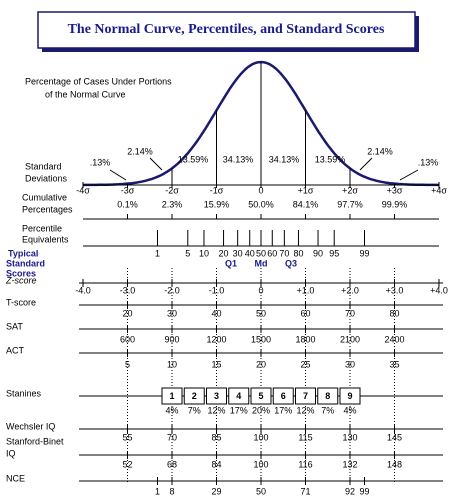 The width and height of the screenshot is (452, 503). What do you see at coordinates (21, 273) in the screenshot?
I see `row-label: Scores` at bounding box center [21, 273].